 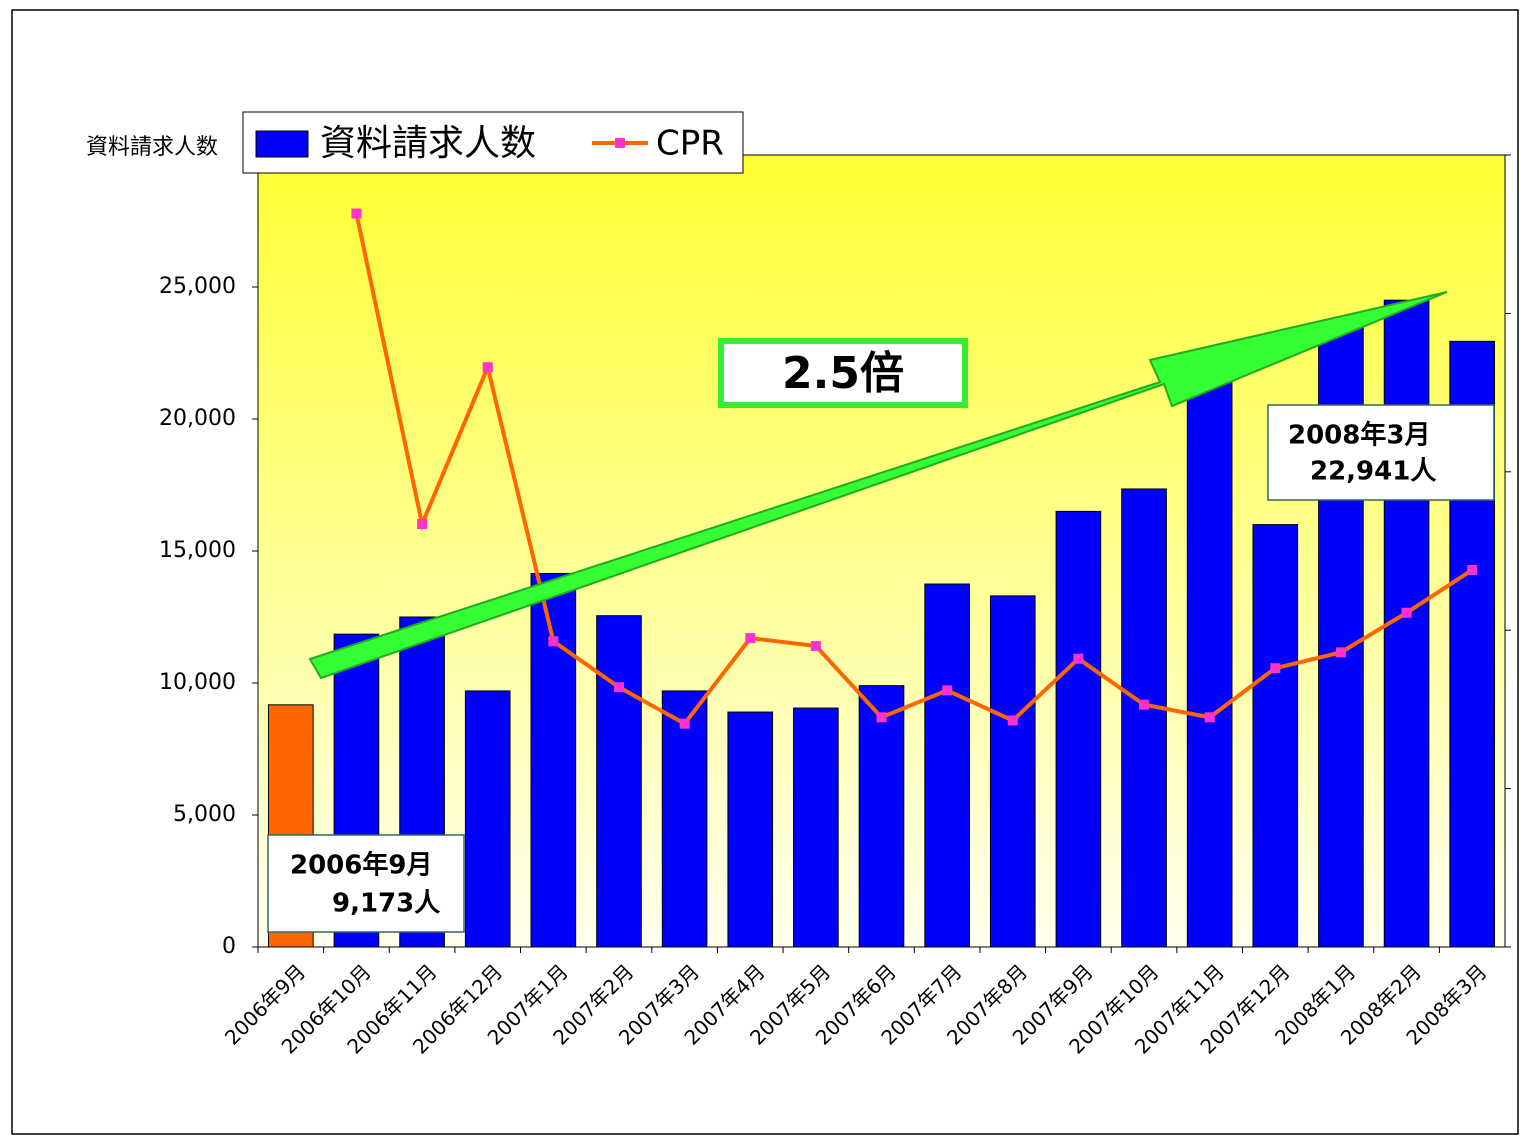 What do you see at coordinates (361, 865) in the screenshot?
I see `annotation-text: 2006年9月` at bounding box center [361, 865].